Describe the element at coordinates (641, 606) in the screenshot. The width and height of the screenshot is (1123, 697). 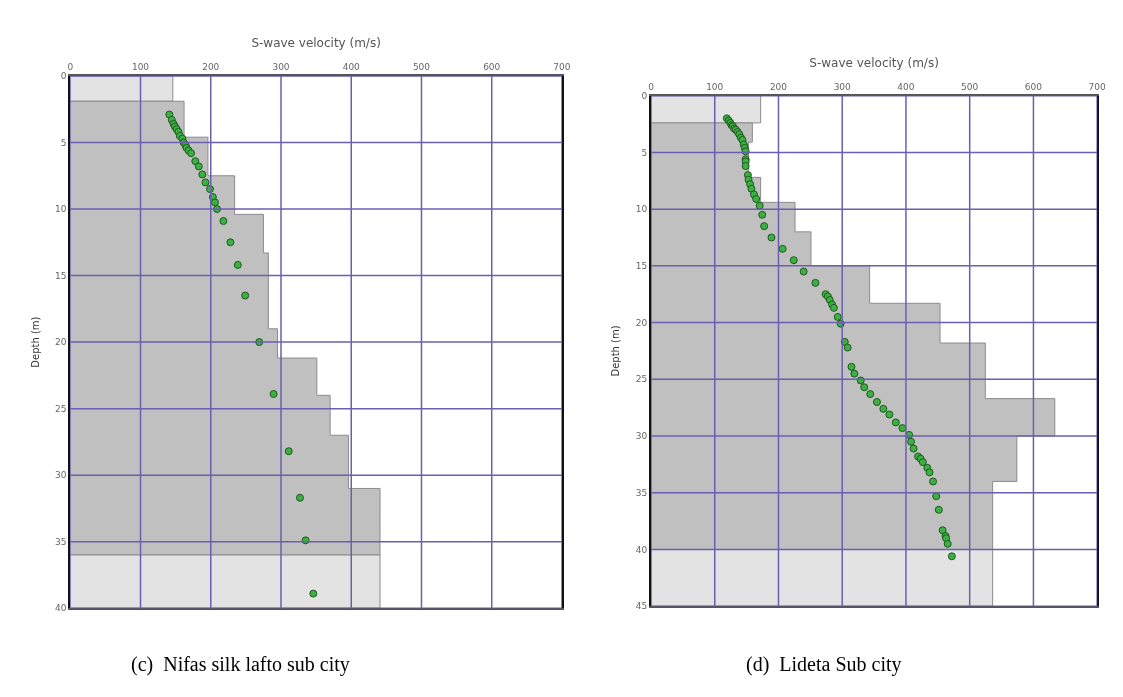
I see `y-tick-label: 45` at that location.